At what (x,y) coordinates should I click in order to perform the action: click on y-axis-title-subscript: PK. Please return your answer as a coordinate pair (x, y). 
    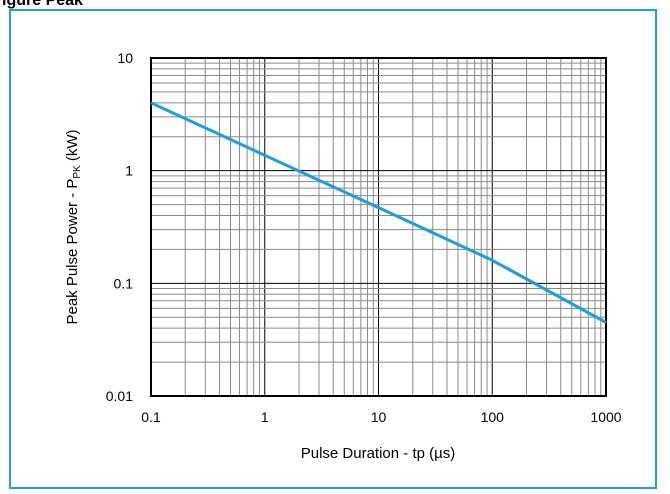
    Looking at the image, I should click on (77, 172).